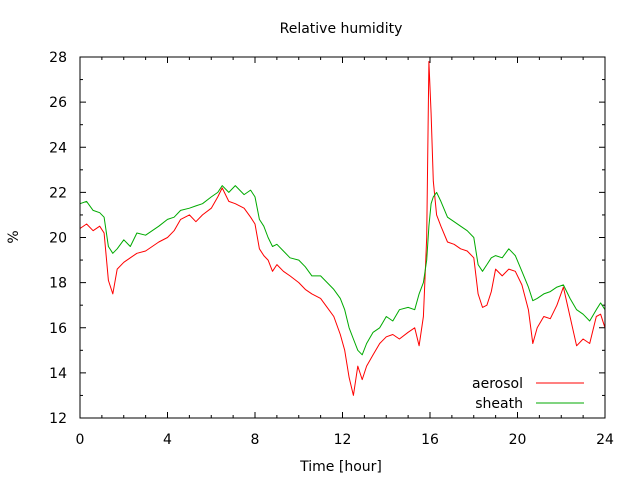  Describe the element at coordinates (58, 239) in the screenshot. I see `y-tick-label: 20` at that location.